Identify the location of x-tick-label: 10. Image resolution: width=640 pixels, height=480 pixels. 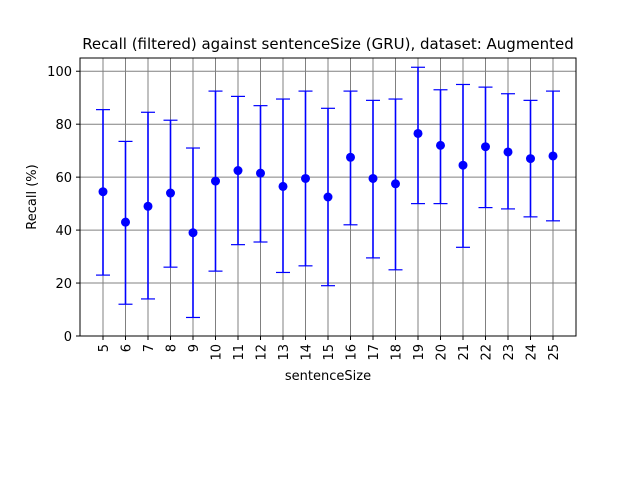
(217, 352).